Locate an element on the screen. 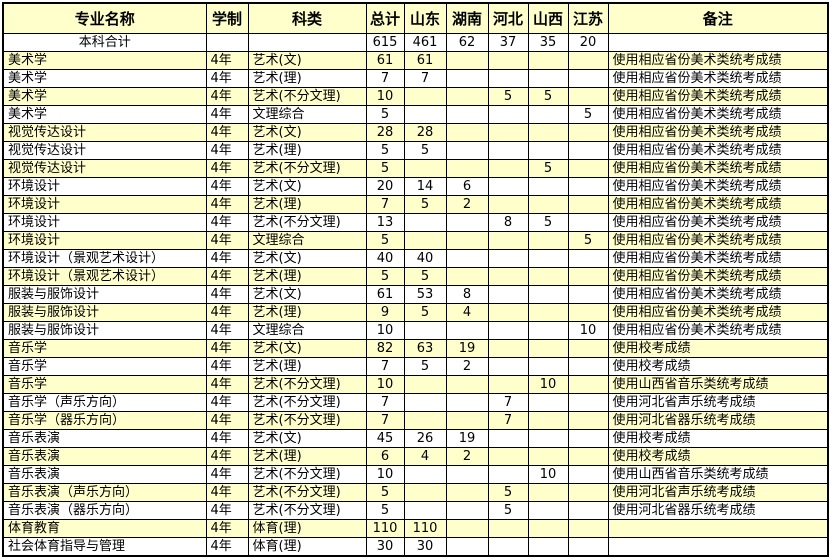 The image size is (829, 559). cell-total: 20 is located at coordinates (385, 186).